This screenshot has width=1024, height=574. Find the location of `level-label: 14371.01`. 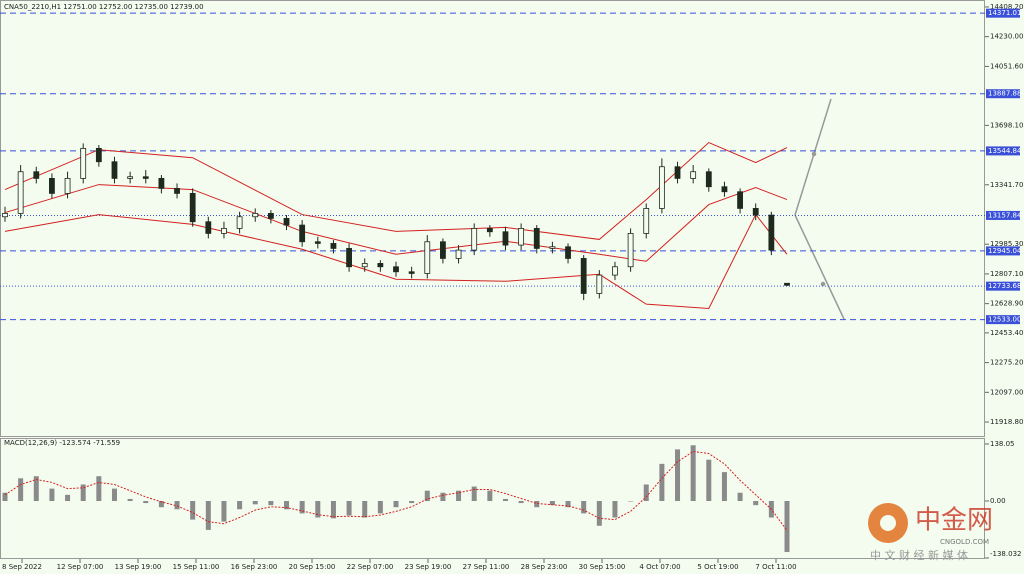

level-label: 14371.01 is located at coordinates (1004, 13).